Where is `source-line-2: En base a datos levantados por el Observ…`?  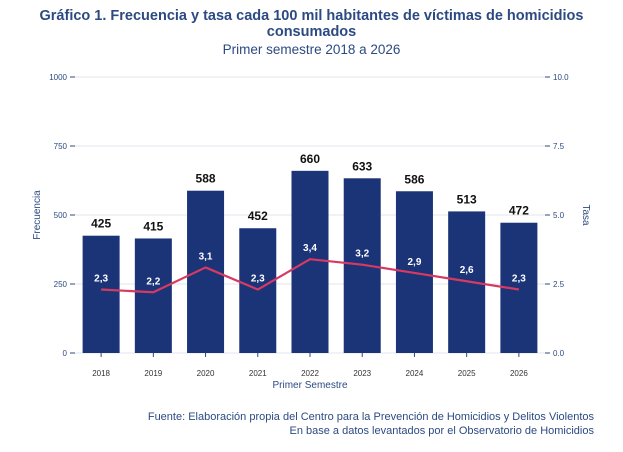
source-line-2: En base a datos levantados por el Observ… is located at coordinates (441, 431).